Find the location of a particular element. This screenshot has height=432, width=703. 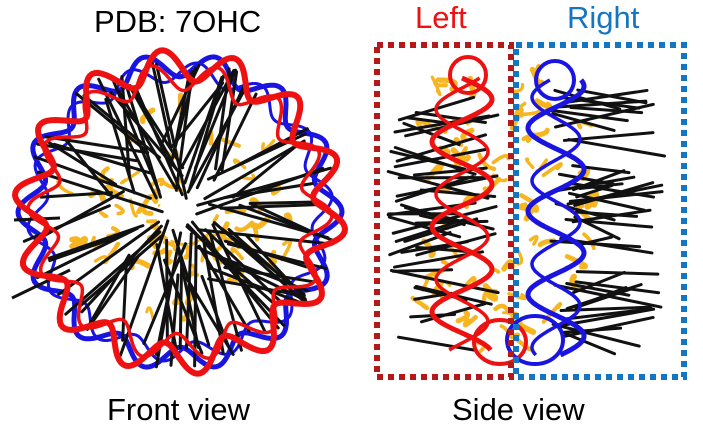

front-view-caption: Front view is located at coordinates (178, 409).